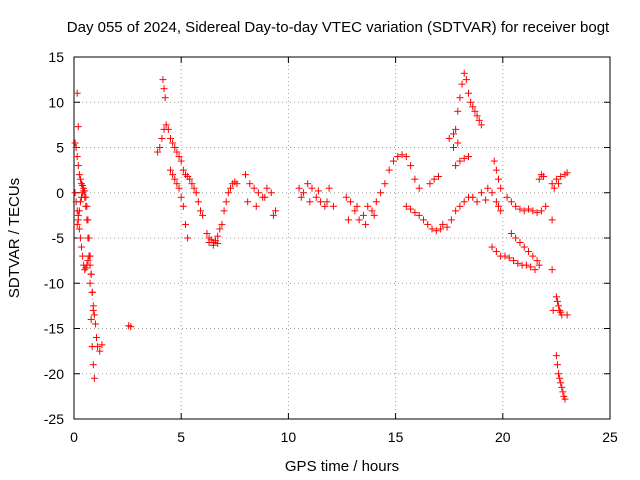  What do you see at coordinates (56, 102) in the screenshot?
I see `y-tick-label: 10` at bounding box center [56, 102].